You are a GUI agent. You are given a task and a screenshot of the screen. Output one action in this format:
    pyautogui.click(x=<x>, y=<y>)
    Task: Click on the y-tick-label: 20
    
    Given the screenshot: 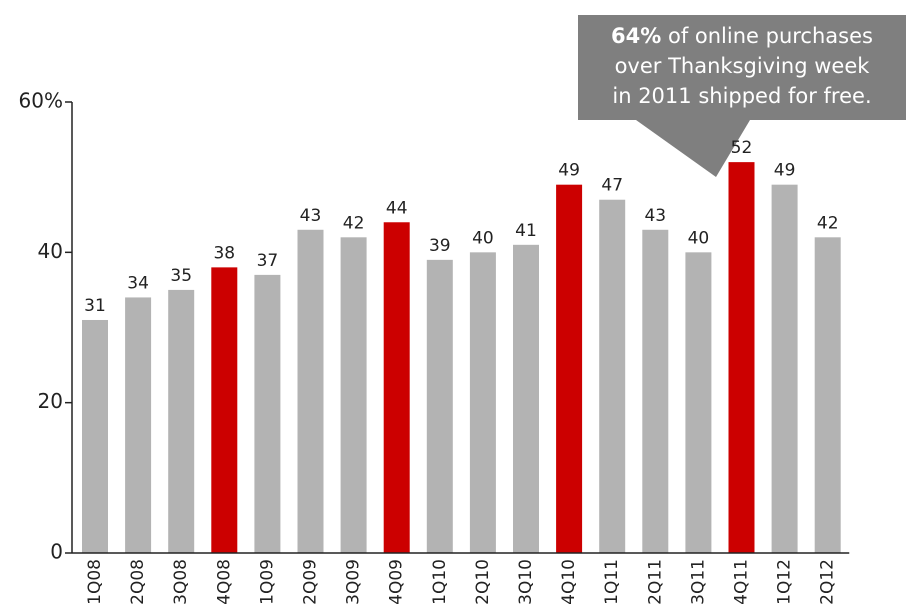 What is the action you would take?
    pyautogui.click(x=50, y=401)
    